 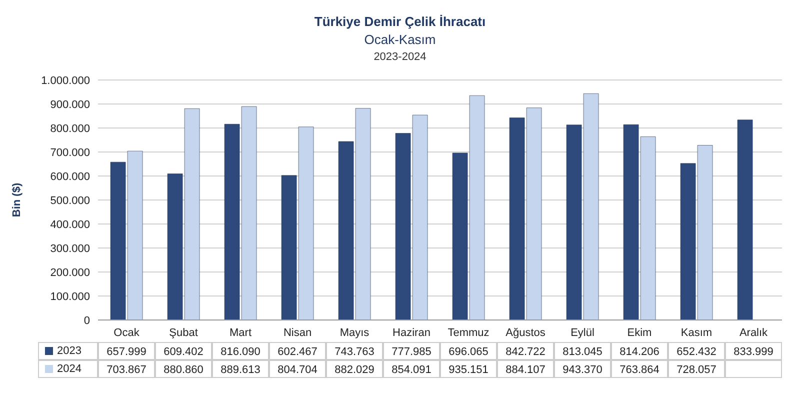 I want to click on data-label: 652.432, so click(x=696, y=351).